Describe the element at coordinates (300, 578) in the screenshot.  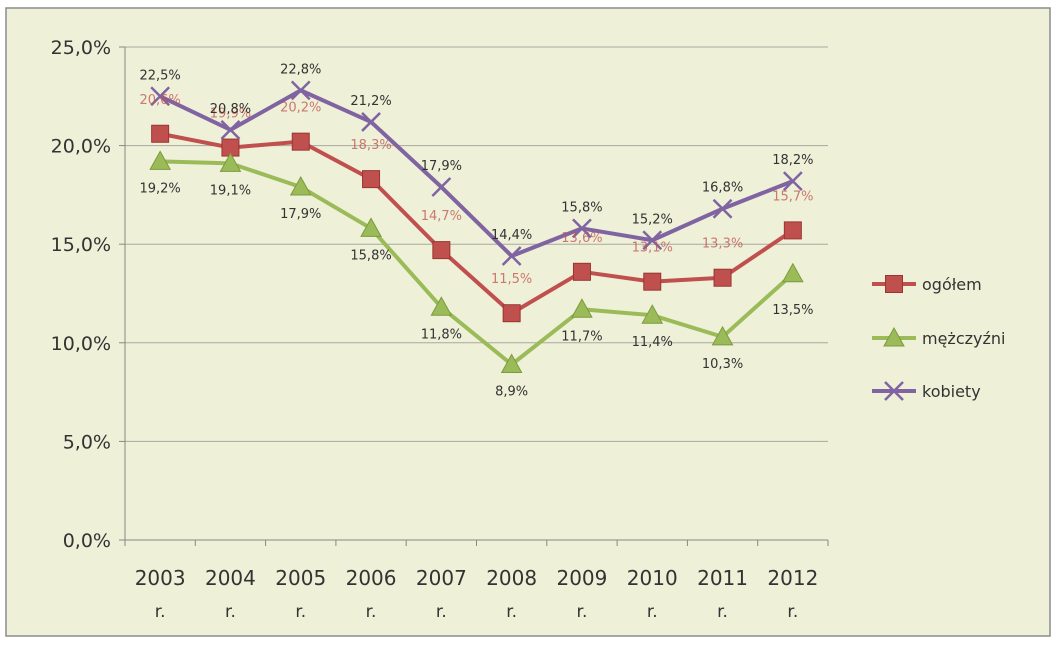
I see `x-tick-label: 2005` at that location.